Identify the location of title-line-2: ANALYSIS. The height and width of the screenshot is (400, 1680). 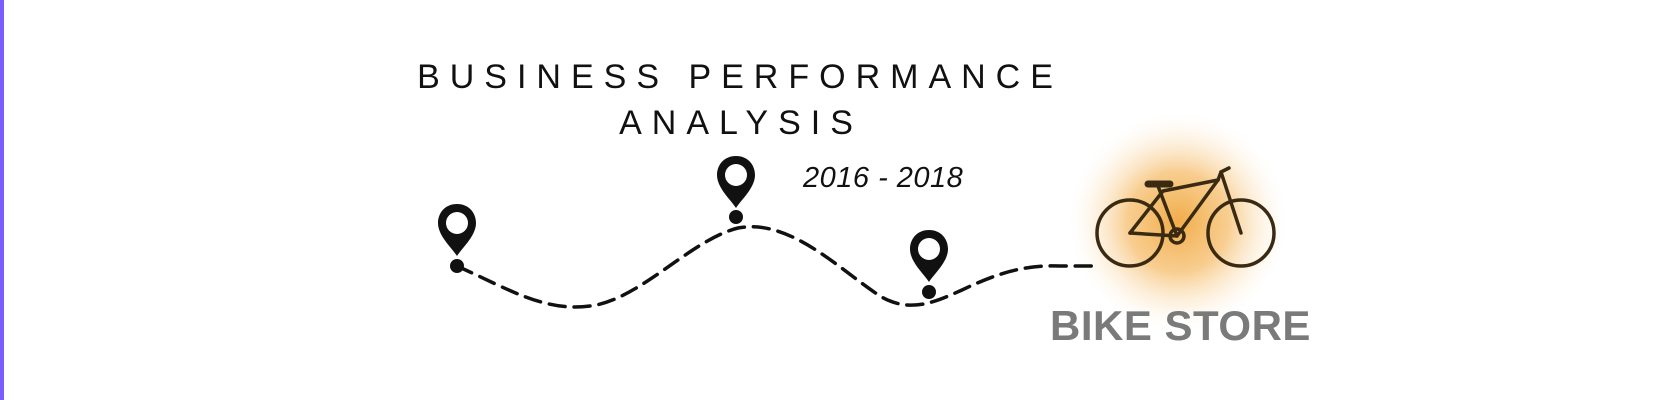
(741, 123).